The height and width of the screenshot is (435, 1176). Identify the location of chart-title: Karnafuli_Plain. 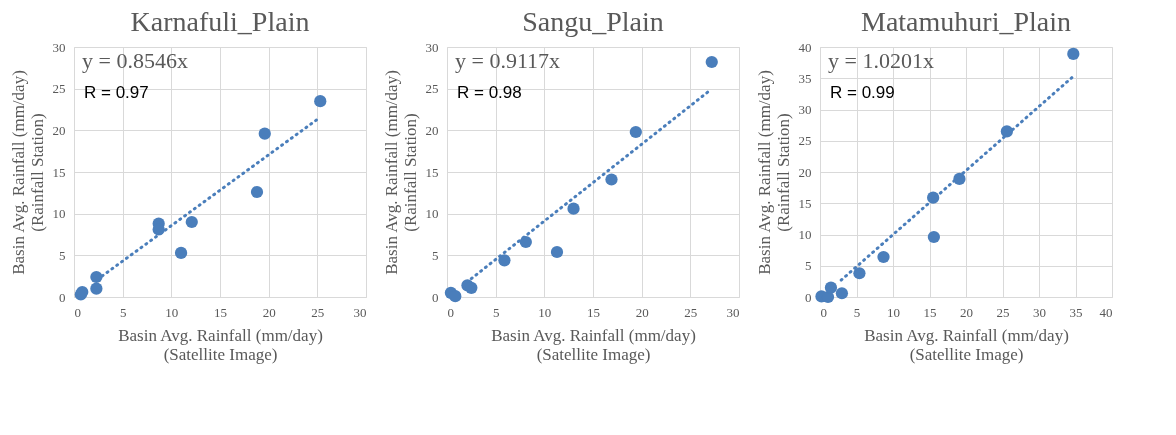
(220, 21).